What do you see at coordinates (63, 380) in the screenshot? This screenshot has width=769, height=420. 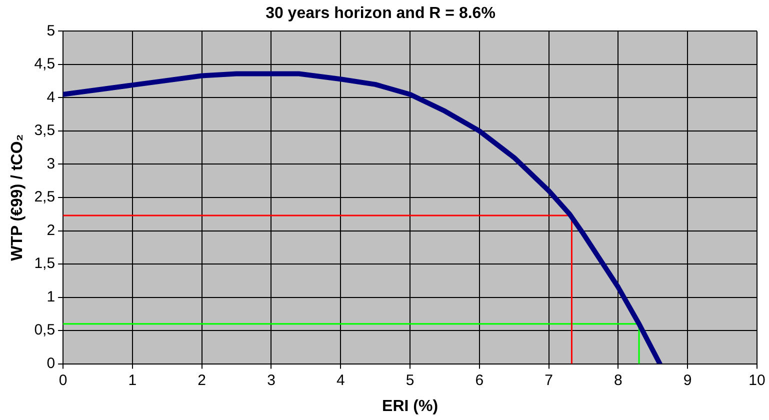 I see `x-tick-label: 0` at bounding box center [63, 380].